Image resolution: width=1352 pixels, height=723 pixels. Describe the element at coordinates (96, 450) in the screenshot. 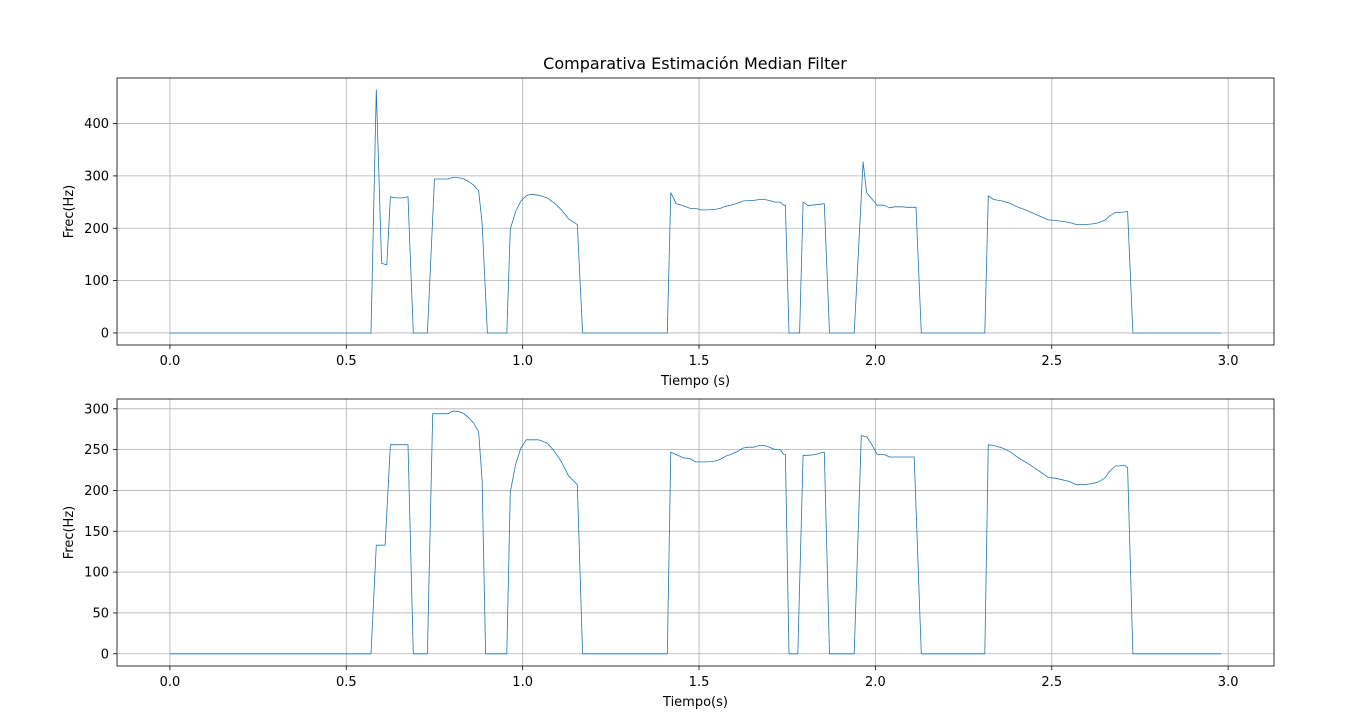

I see `y-tick-label: 250` at that location.